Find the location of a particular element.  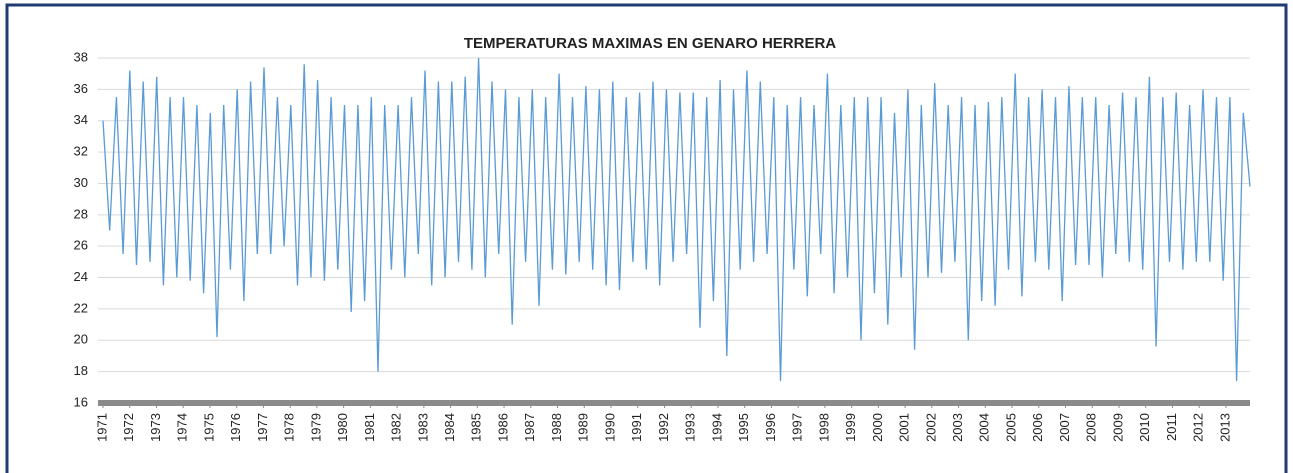

x-tick-label: 1978 is located at coordinates (289, 427).